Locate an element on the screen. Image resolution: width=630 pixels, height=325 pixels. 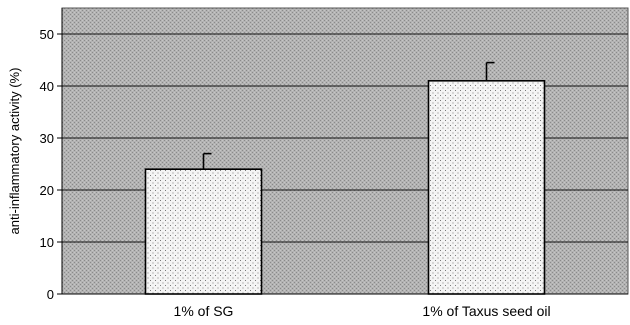
x-tick-label: 1% of SG is located at coordinates (204, 311).